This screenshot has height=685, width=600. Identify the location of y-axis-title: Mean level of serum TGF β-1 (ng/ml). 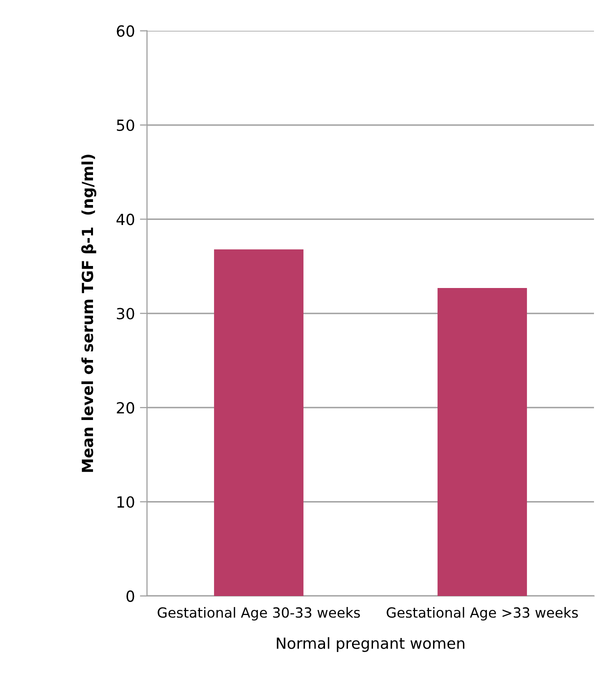
(88, 313).